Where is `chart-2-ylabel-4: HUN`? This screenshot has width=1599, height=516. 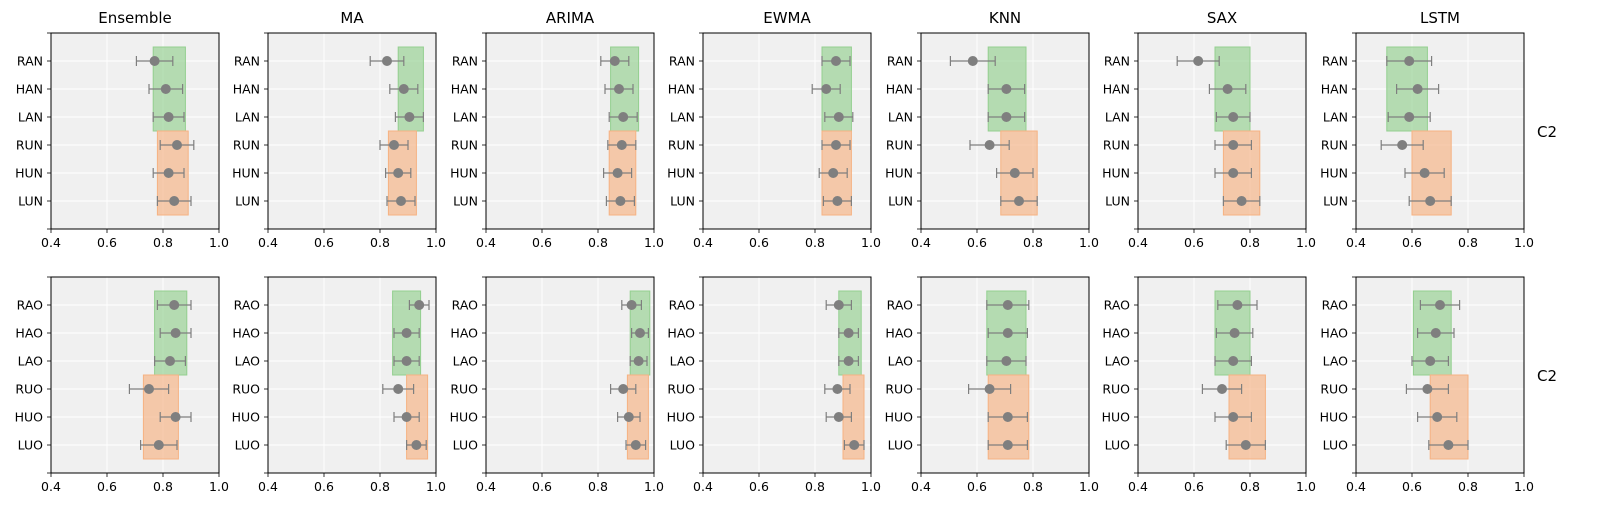
chart-2-ylabel-4: HUN is located at coordinates (464, 173).